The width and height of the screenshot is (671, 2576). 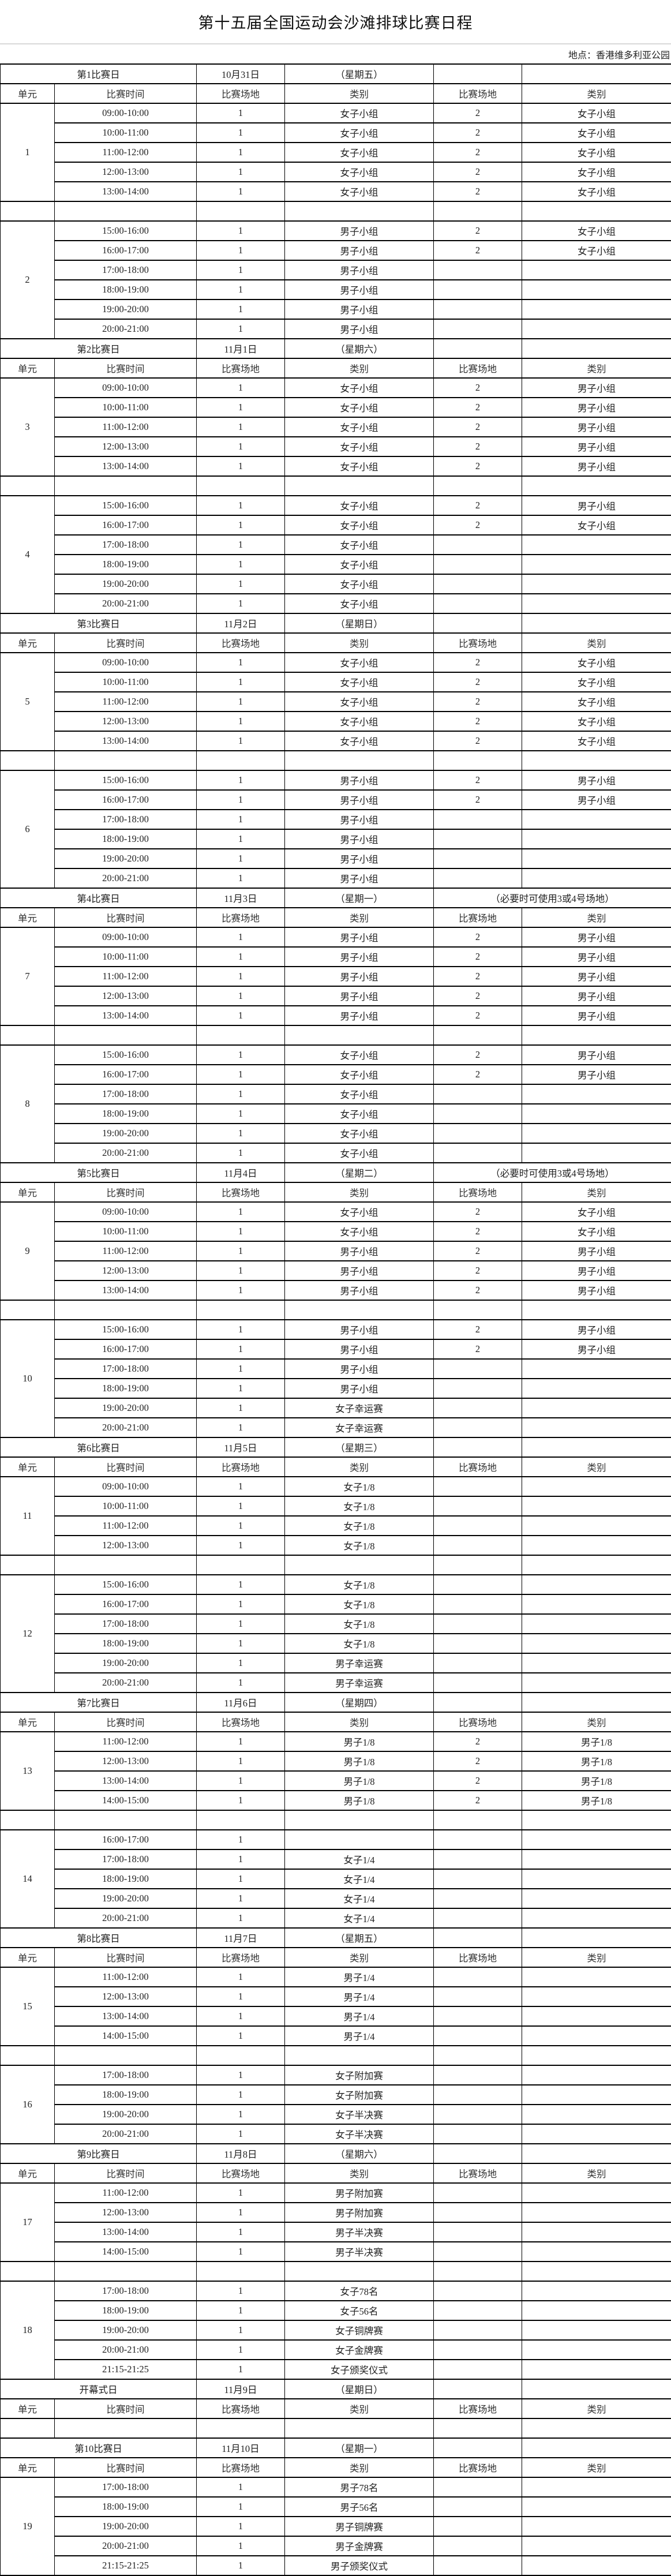 I want to click on unit-number: 13, so click(x=28, y=1771).